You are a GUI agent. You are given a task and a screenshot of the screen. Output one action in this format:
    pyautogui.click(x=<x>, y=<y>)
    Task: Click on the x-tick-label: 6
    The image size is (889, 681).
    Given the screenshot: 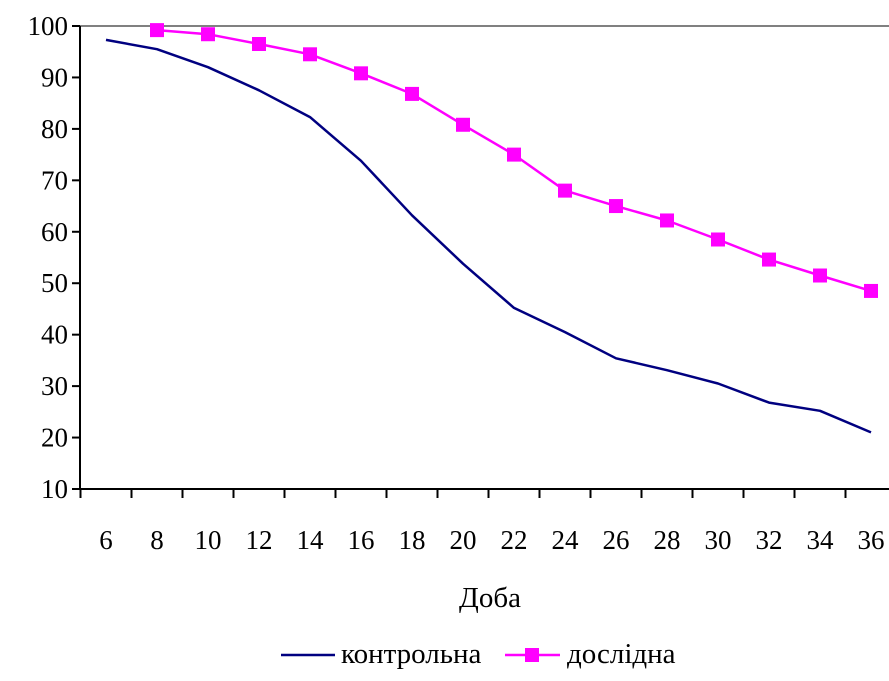 What is the action you would take?
    pyautogui.click(x=106, y=540)
    